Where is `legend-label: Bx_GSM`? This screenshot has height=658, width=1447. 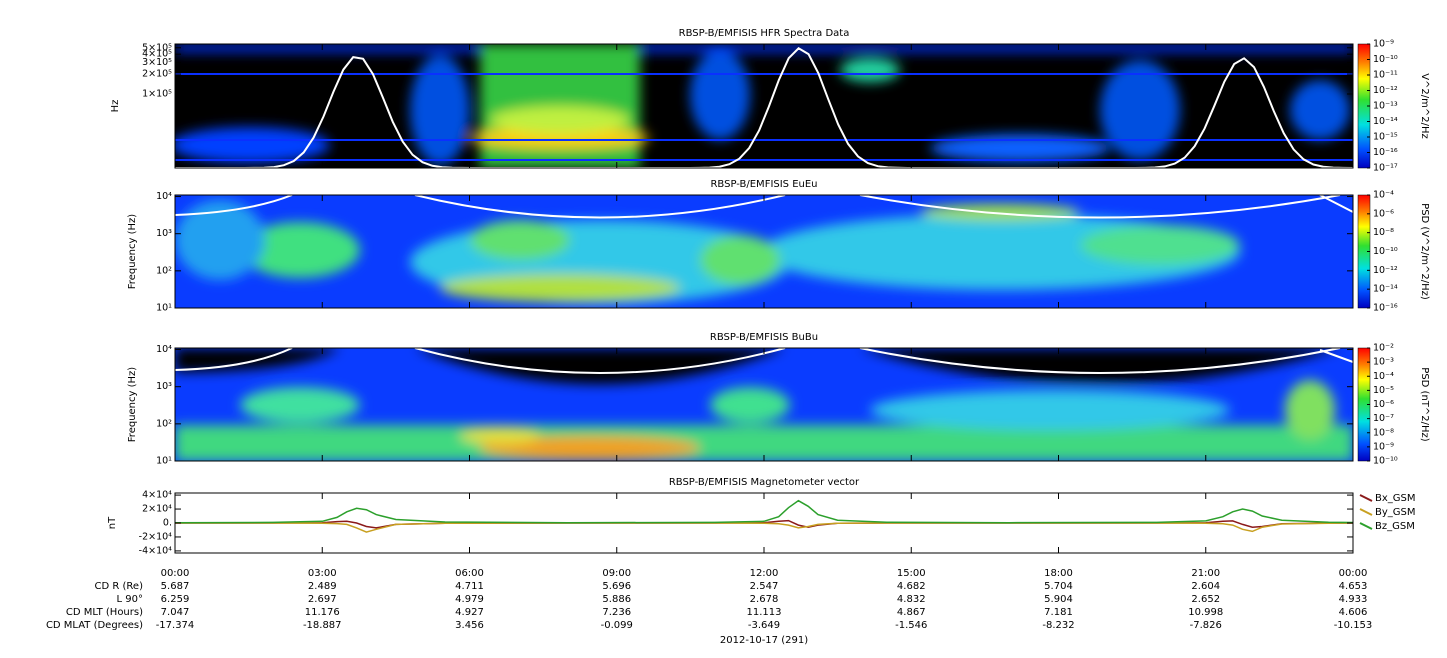
legend-label: Bx_GSM is located at coordinates (1395, 498).